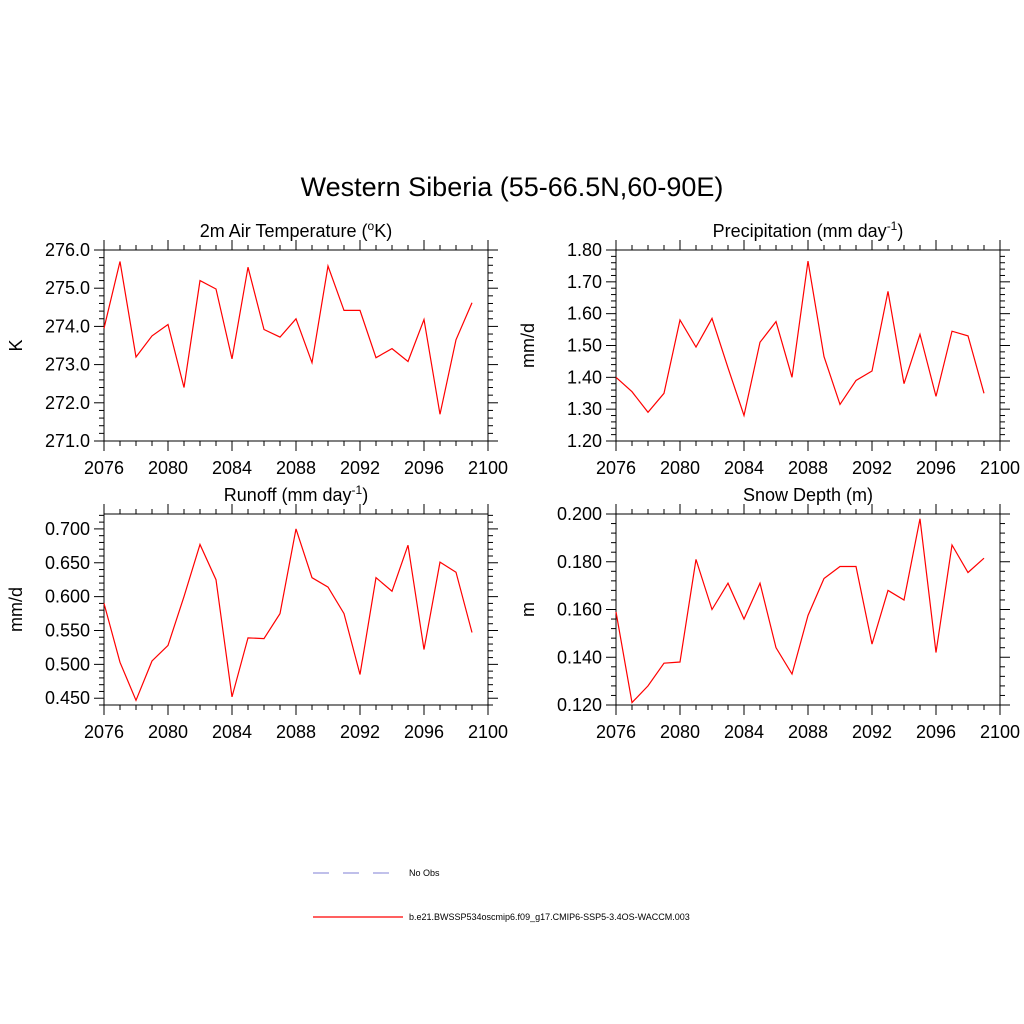 The image size is (1024, 1024). What do you see at coordinates (424, 732) in the screenshot?
I see `runoff-xtick-label: 2096` at bounding box center [424, 732].